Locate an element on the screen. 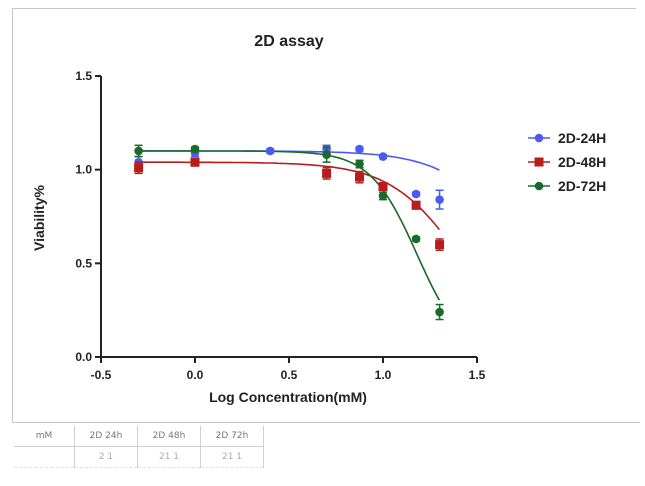 This screenshot has height=486, width=645. data-table: mM 2D 24h 2D 48h 2D 72h 2 1 21 1 21 1 is located at coordinates (139, 447).